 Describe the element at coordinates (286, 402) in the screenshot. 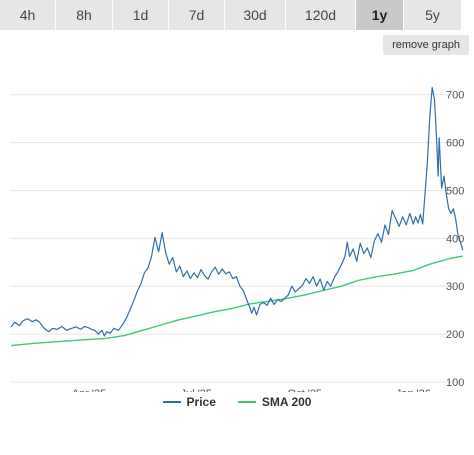

I see `legend-label: SMA 200` at that location.